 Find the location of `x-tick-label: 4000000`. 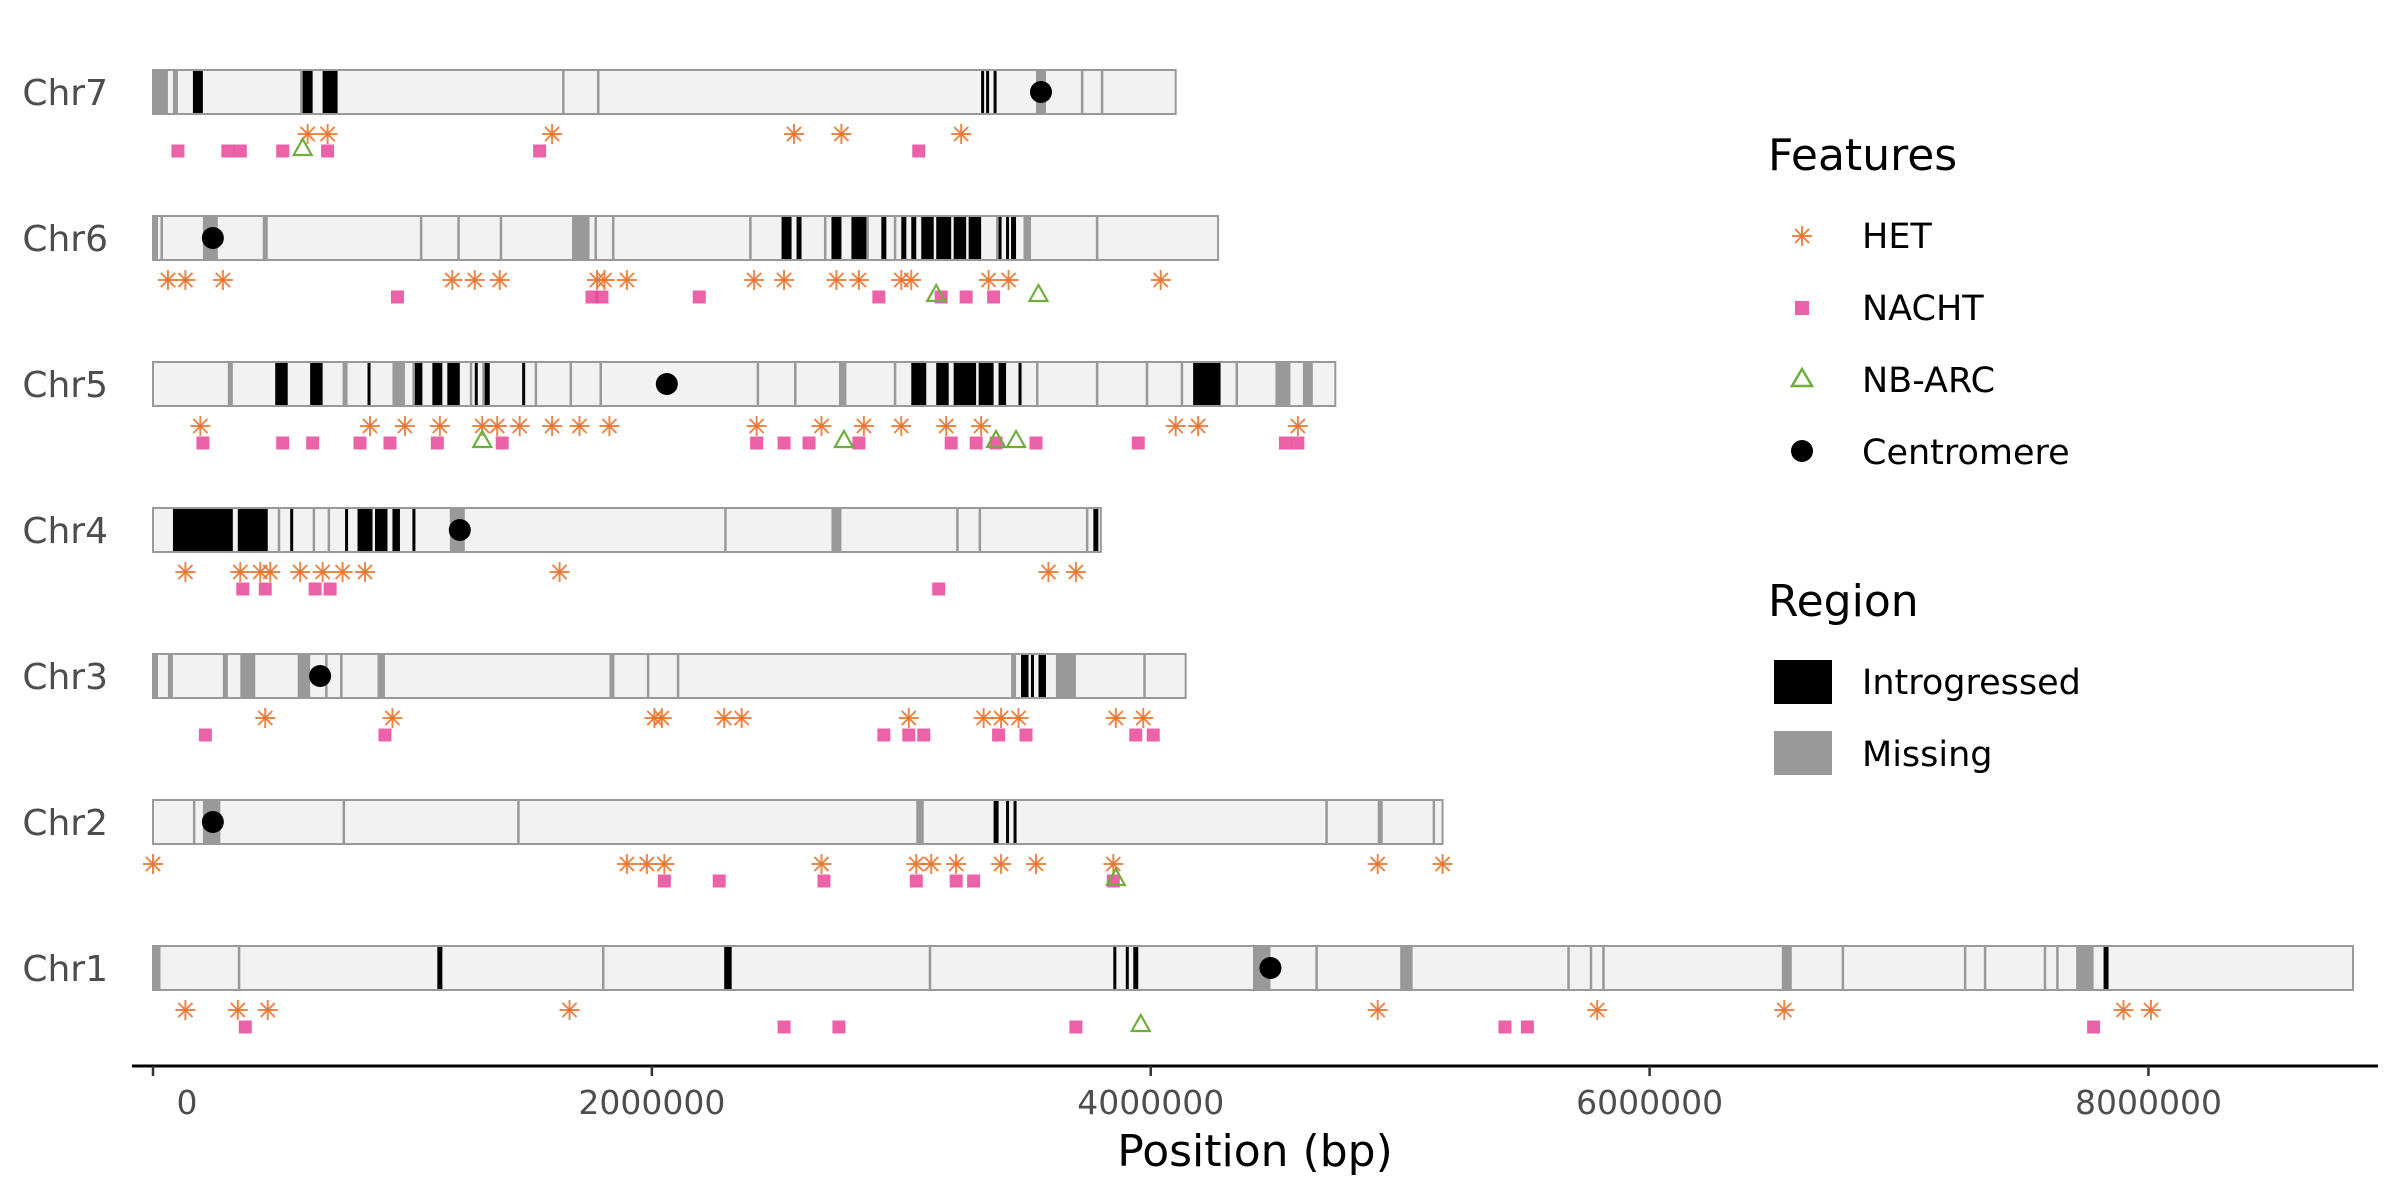

x-tick-label: 4000000 is located at coordinates (1150, 1102).